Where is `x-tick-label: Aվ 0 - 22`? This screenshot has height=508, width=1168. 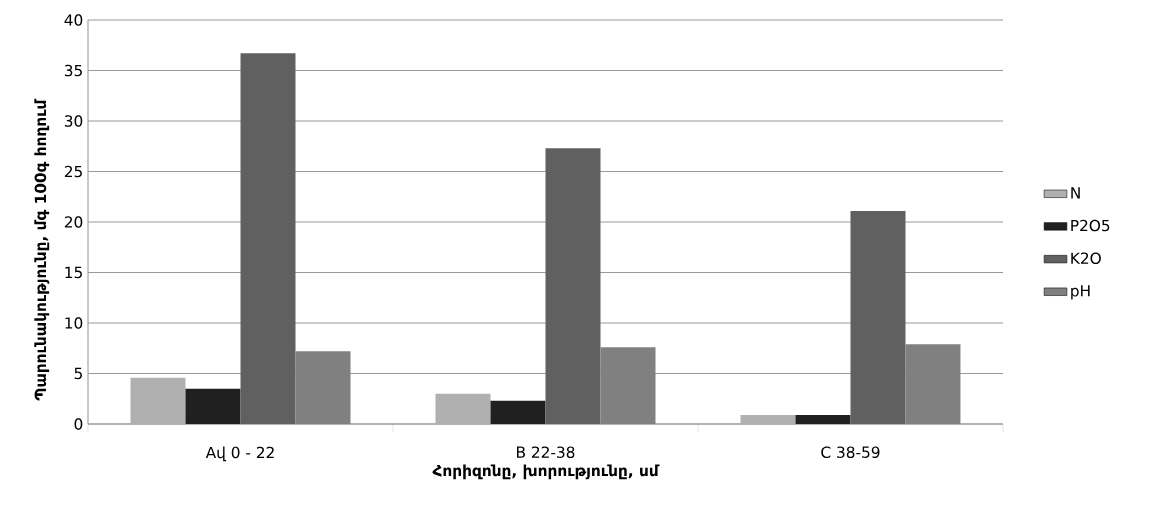 x-tick-label: Aվ 0 - 22 is located at coordinates (239, 454).